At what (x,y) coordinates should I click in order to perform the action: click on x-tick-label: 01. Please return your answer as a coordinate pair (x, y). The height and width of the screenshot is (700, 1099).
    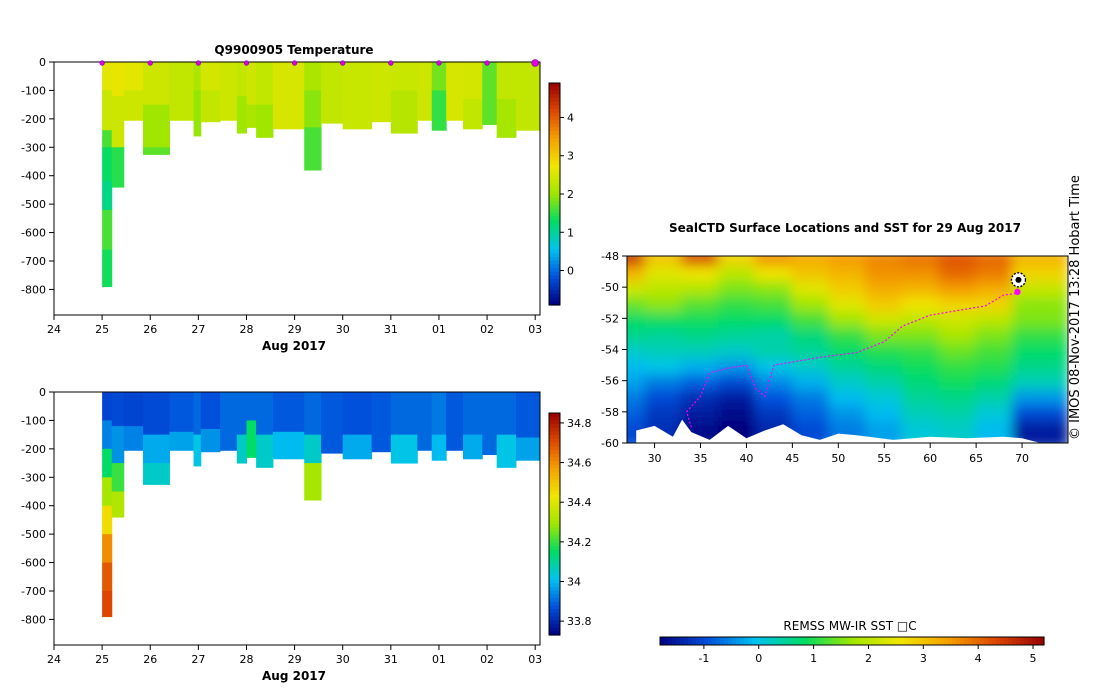
    Looking at the image, I should click on (439, 659).